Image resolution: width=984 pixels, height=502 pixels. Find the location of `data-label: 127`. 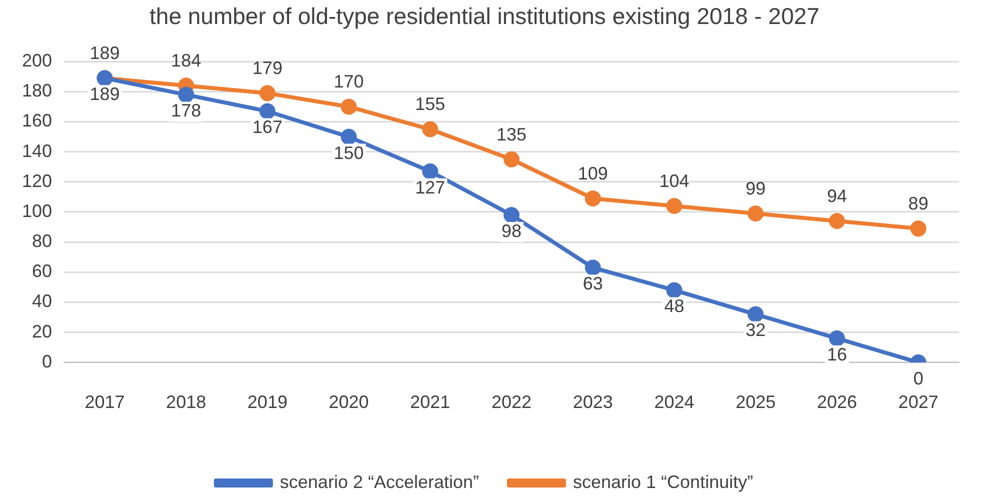

data-label: 127 is located at coordinates (430, 187).